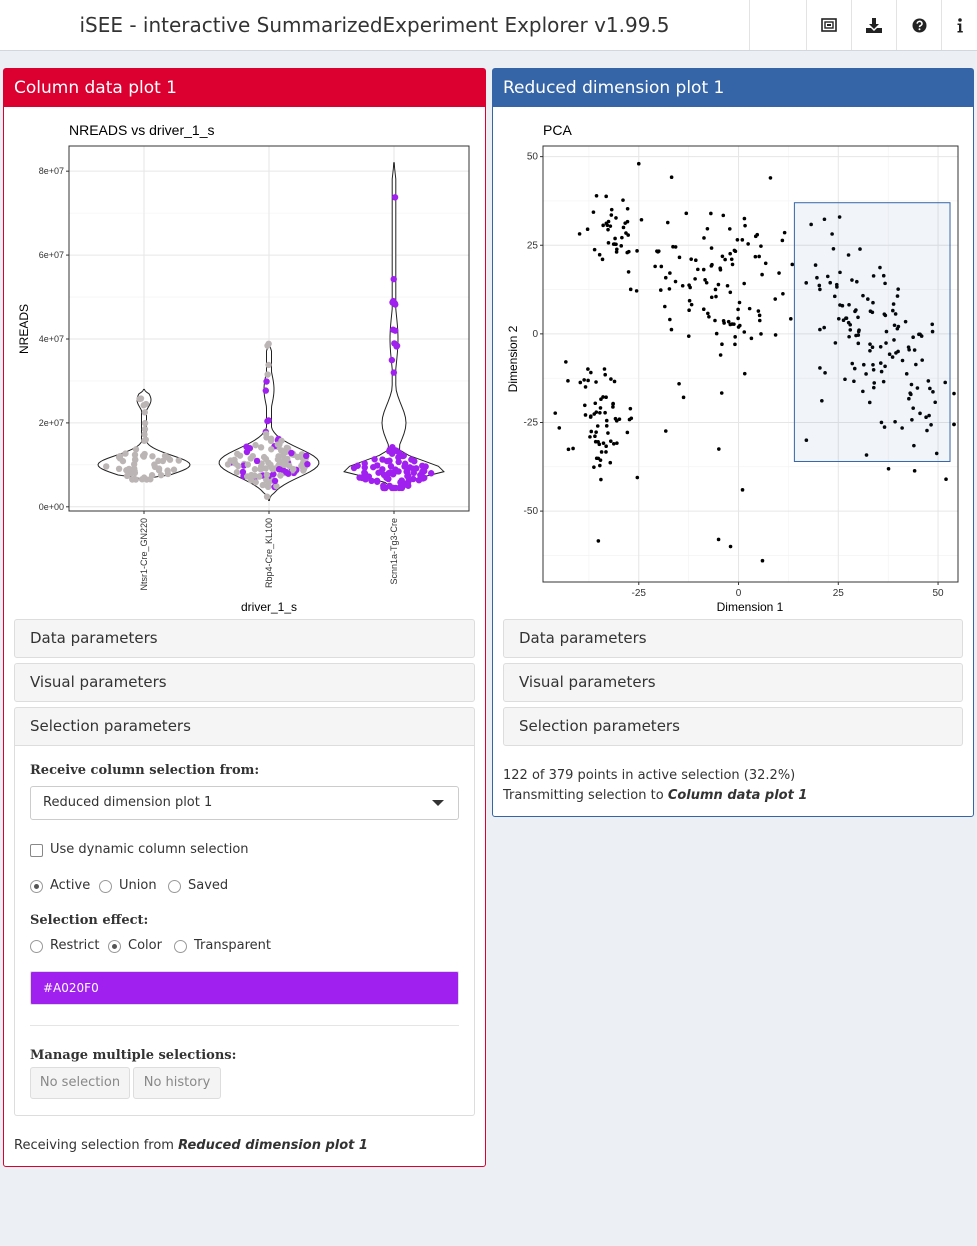 This screenshot has width=977, height=1246. Describe the element at coordinates (149, 849) in the screenshot. I see `dynamic-selection-label: Use dynamic column selection` at that location.